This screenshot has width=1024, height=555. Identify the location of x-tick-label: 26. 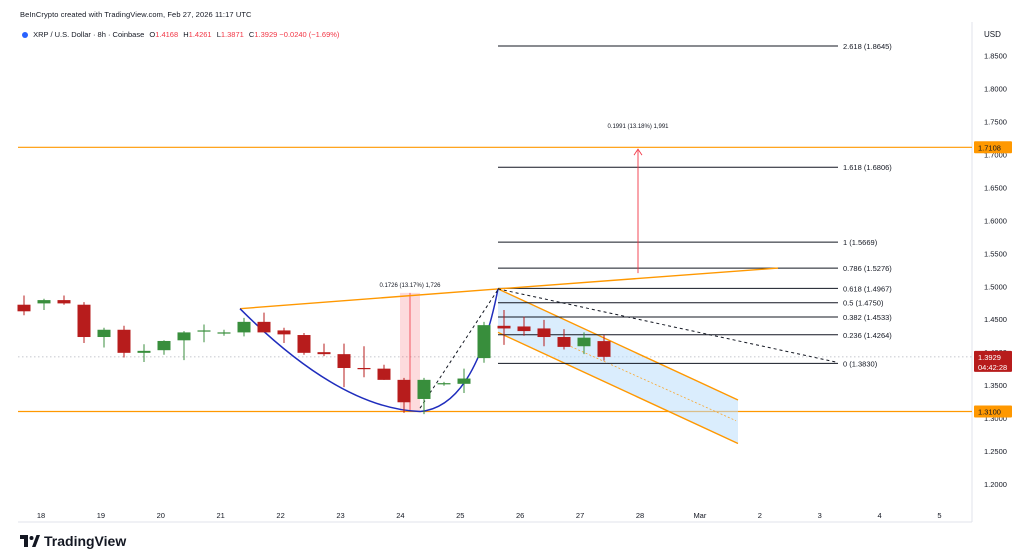
(520, 515).